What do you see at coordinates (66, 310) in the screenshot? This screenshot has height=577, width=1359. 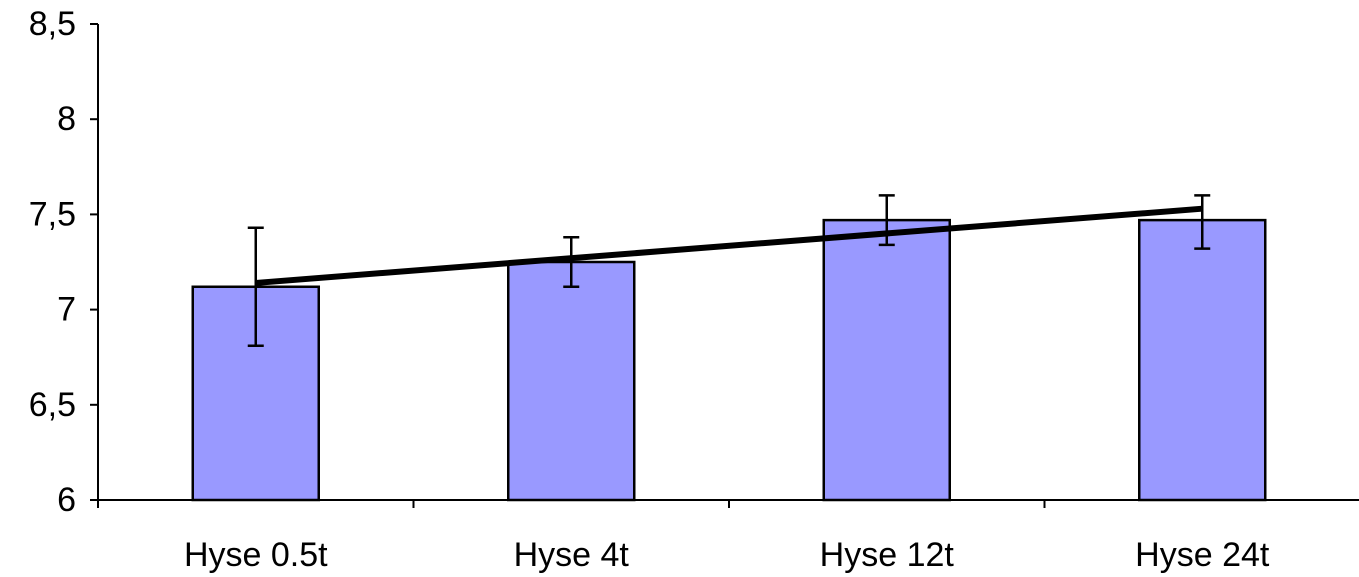 I see `y-tick-label: 7` at bounding box center [66, 310].